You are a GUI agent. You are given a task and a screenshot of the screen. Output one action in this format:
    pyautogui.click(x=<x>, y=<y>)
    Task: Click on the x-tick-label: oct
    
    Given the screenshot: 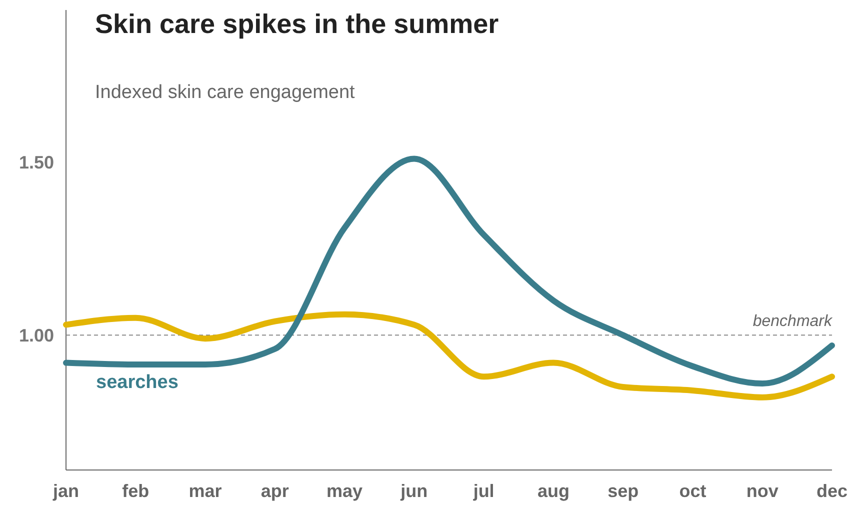 What is the action you would take?
    pyautogui.click(x=692, y=491)
    